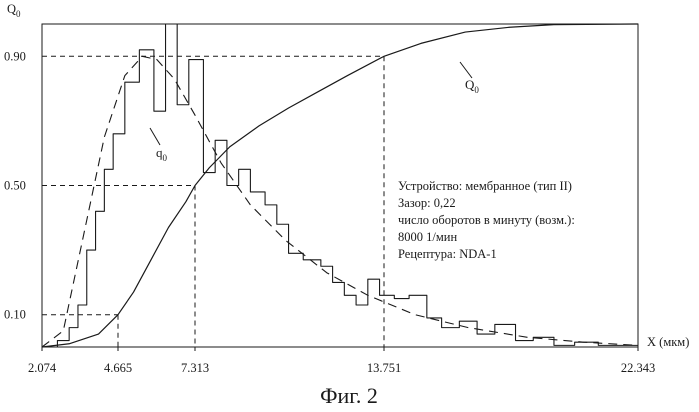 Image resolution: width=699 pixels, height=412 pixels. I want to click on annotation-line-rpm-label: число оборотов в минуту (возм.):, so click(486, 220).